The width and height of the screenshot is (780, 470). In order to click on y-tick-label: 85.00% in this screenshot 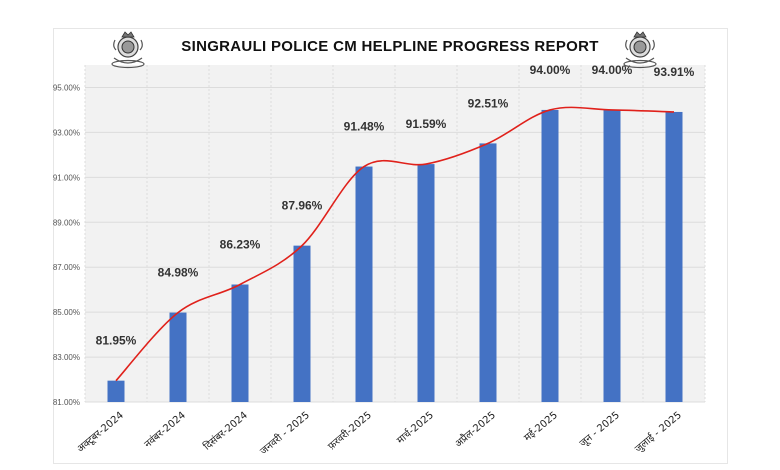, I will do `click(66, 312)`.